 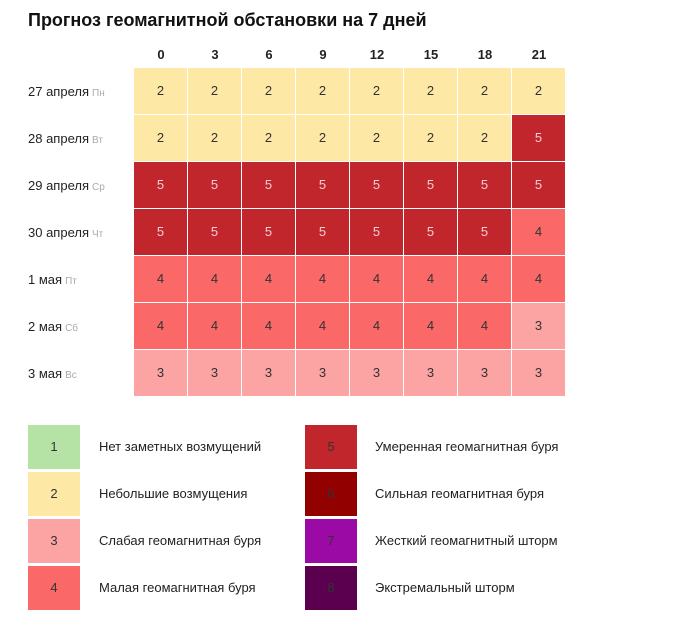 I want to click on date: 30 апреля, so click(x=58, y=232).